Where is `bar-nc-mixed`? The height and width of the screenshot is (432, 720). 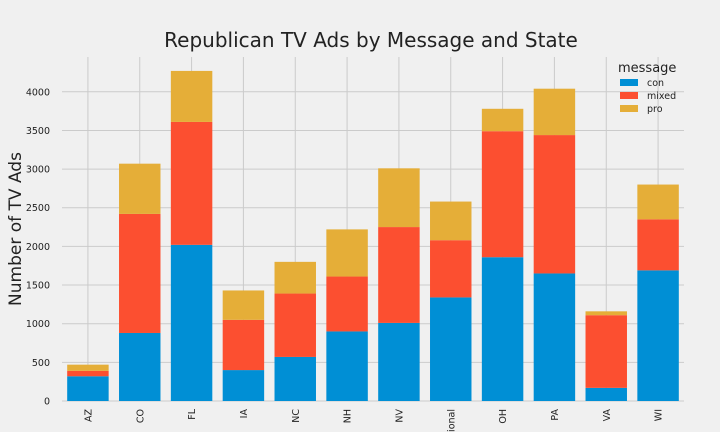
bar-nc-mixed is located at coordinates (295, 325).